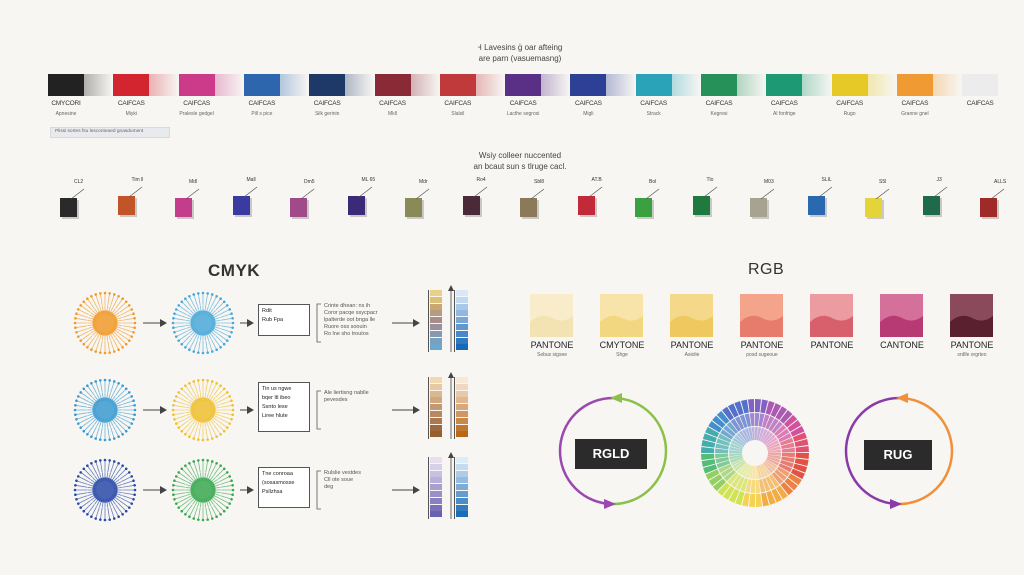  I want to click on strip-sublabel: Pralesle gedgel, so click(196, 114).